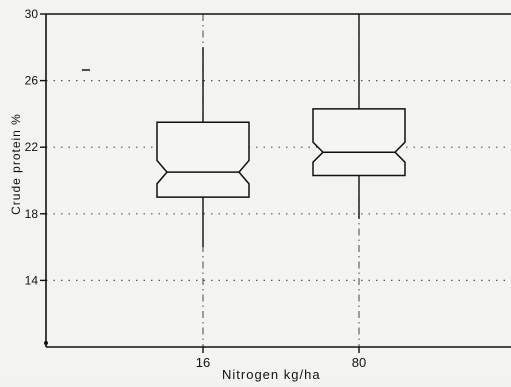  Describe the element at coordinates (32, 214) in the screenshot. I see `y-tick-label: 18` at that location.